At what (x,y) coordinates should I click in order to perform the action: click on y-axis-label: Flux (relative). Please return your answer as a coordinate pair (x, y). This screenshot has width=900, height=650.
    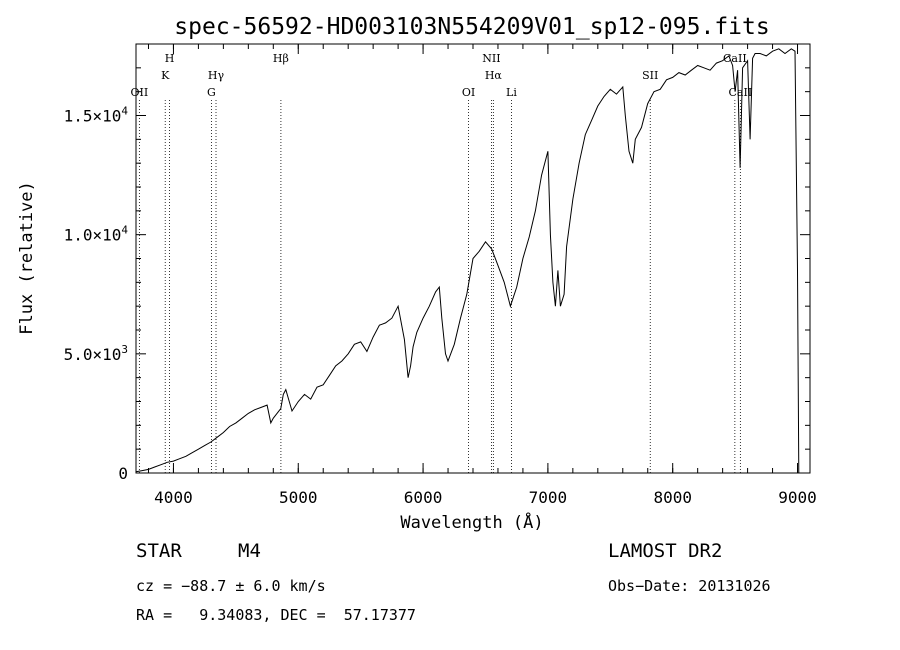
    Looking at the image, I should click on (27, 258).